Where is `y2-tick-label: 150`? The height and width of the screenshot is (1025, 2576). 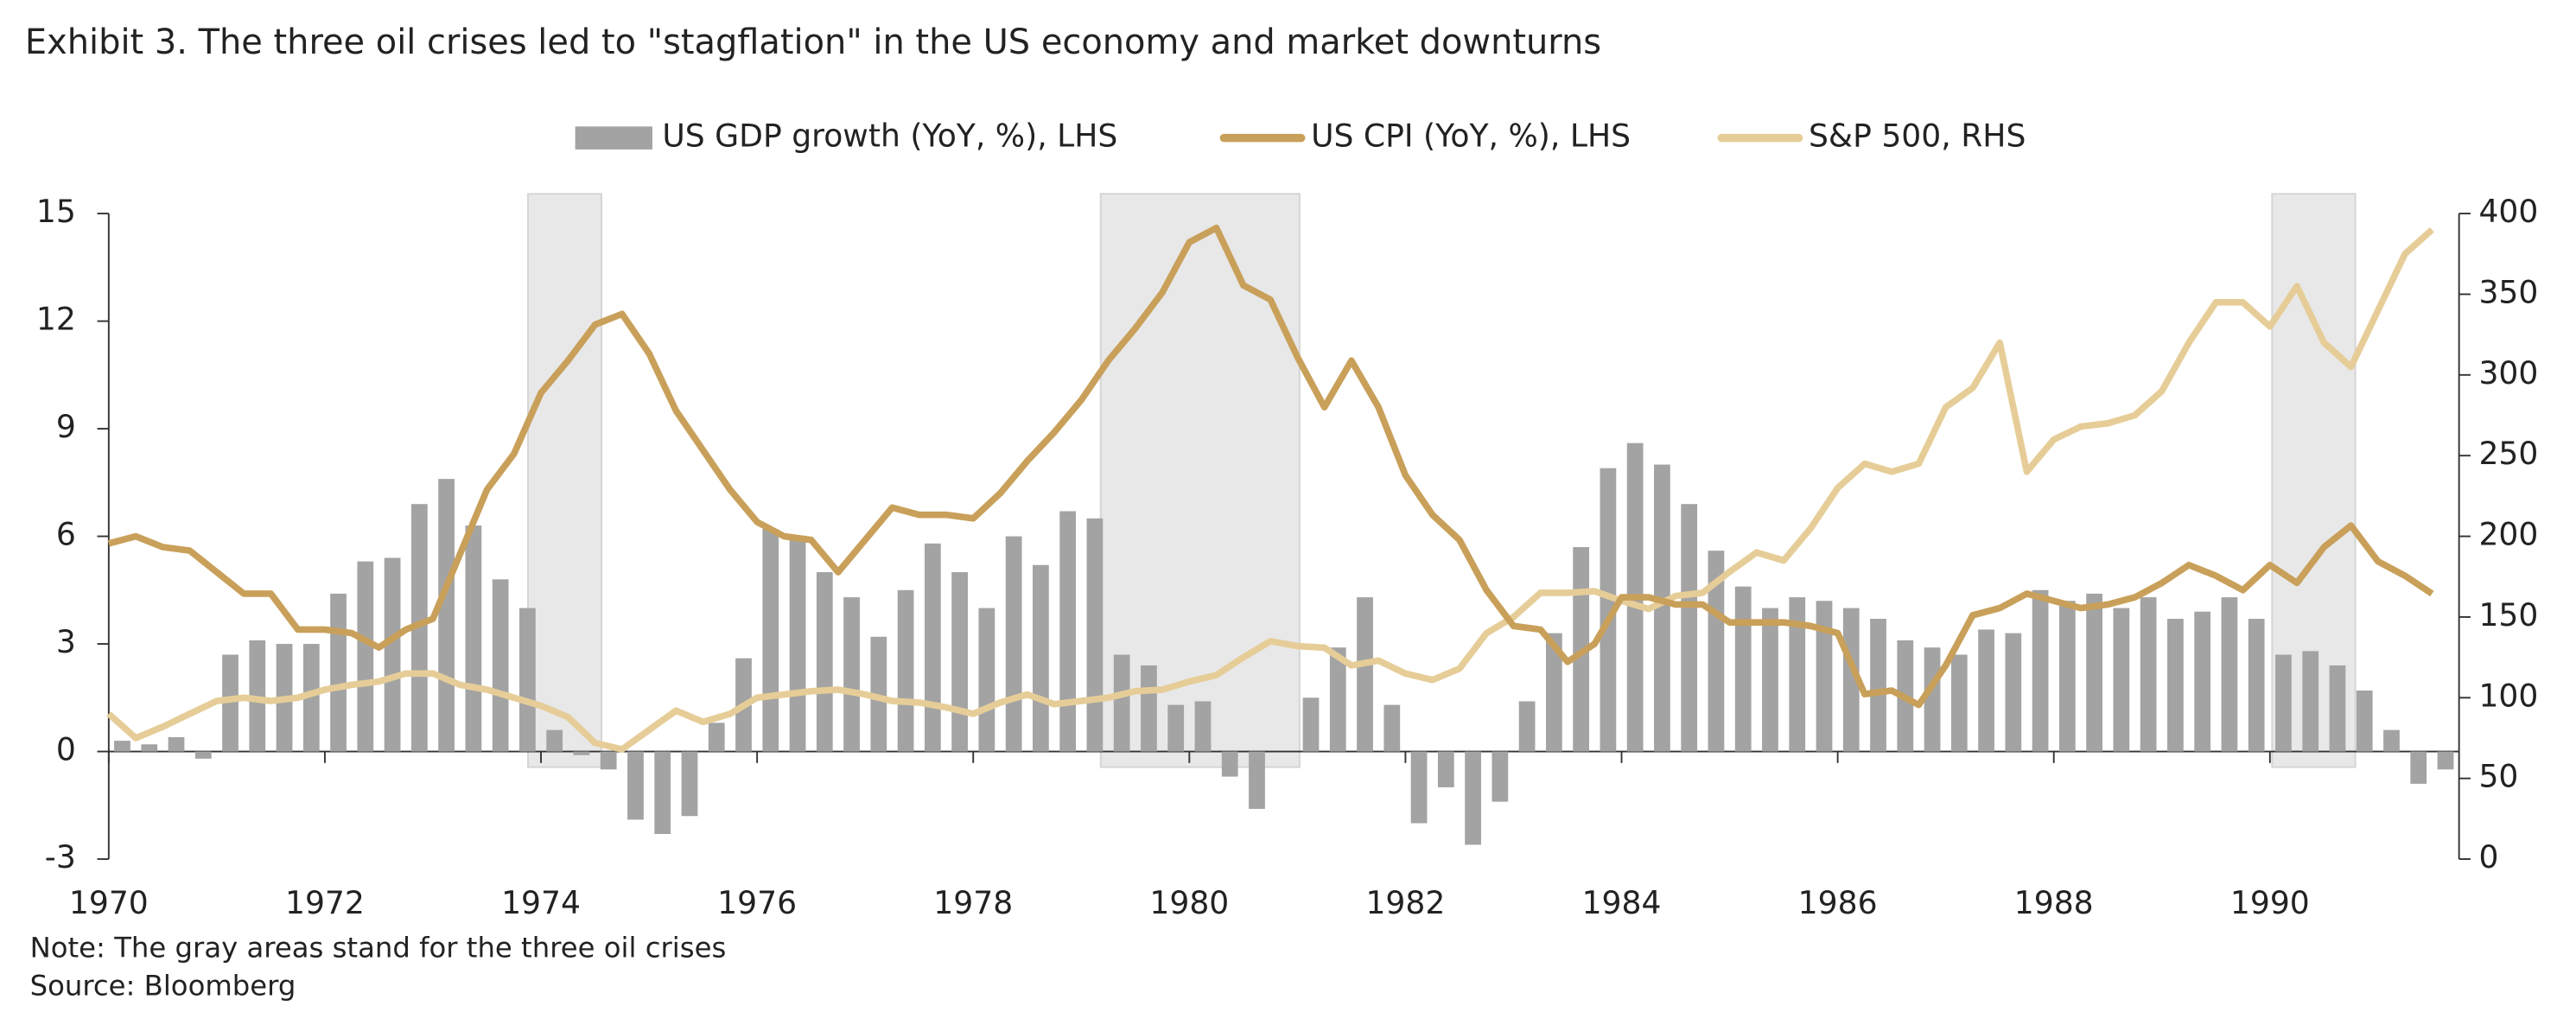
y2-tick-label: 150 is located at coordinates (2508, 614).